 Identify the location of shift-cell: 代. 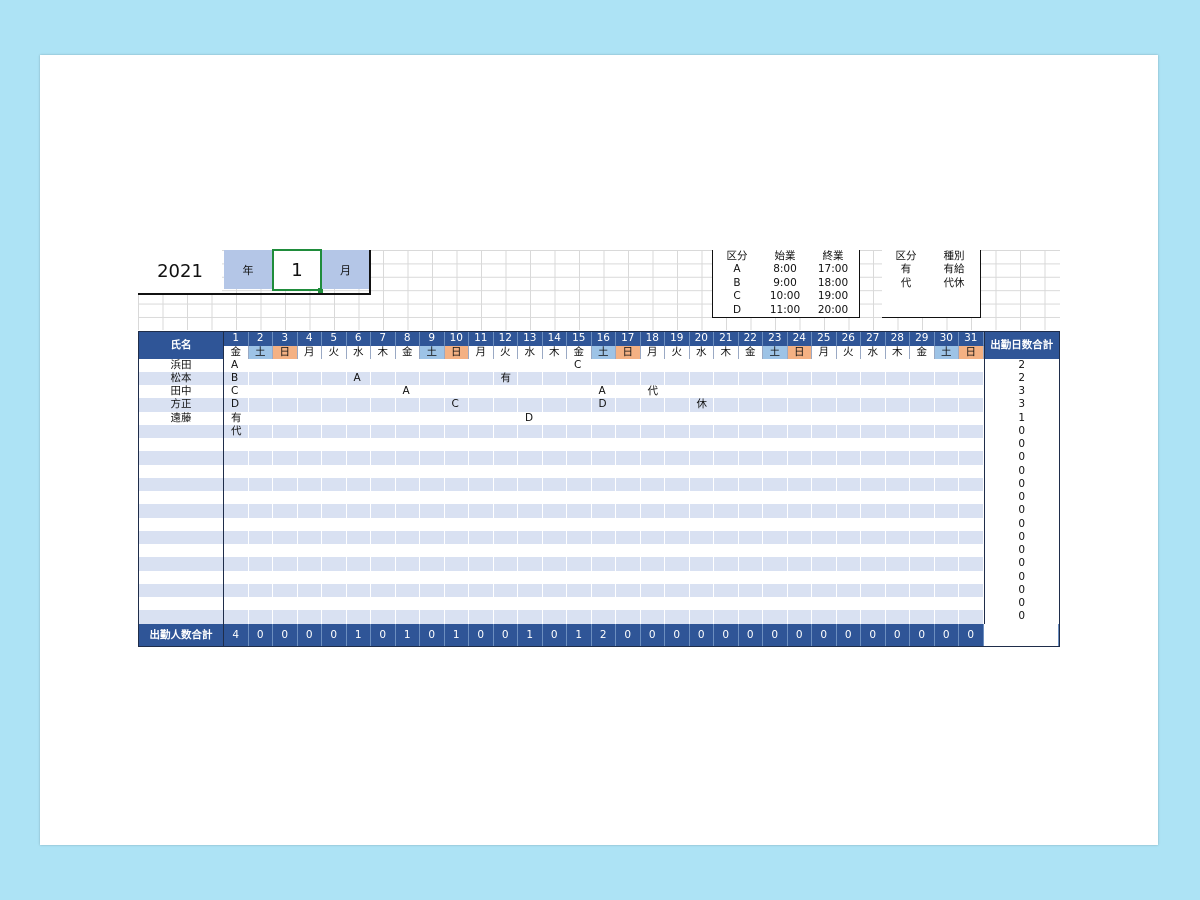
(653, 392).